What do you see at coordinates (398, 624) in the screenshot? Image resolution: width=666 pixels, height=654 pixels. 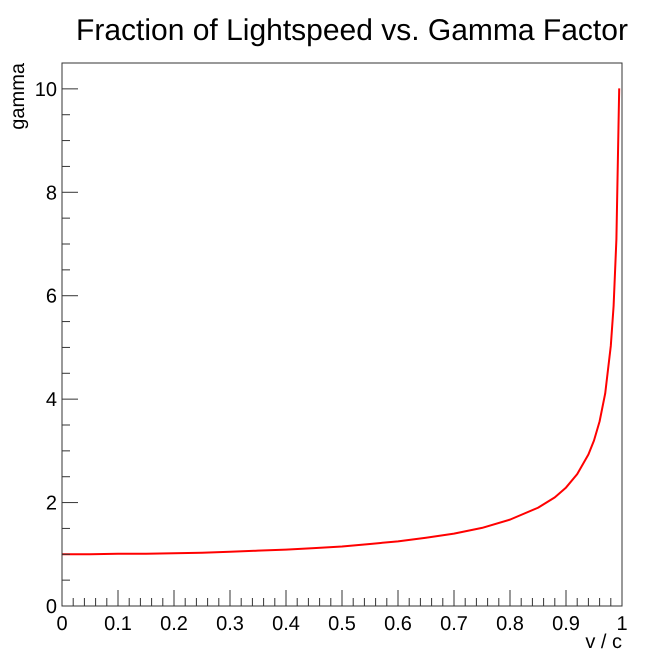 I see `x-tick-label: 0.6` at bounding box center [398, 624].